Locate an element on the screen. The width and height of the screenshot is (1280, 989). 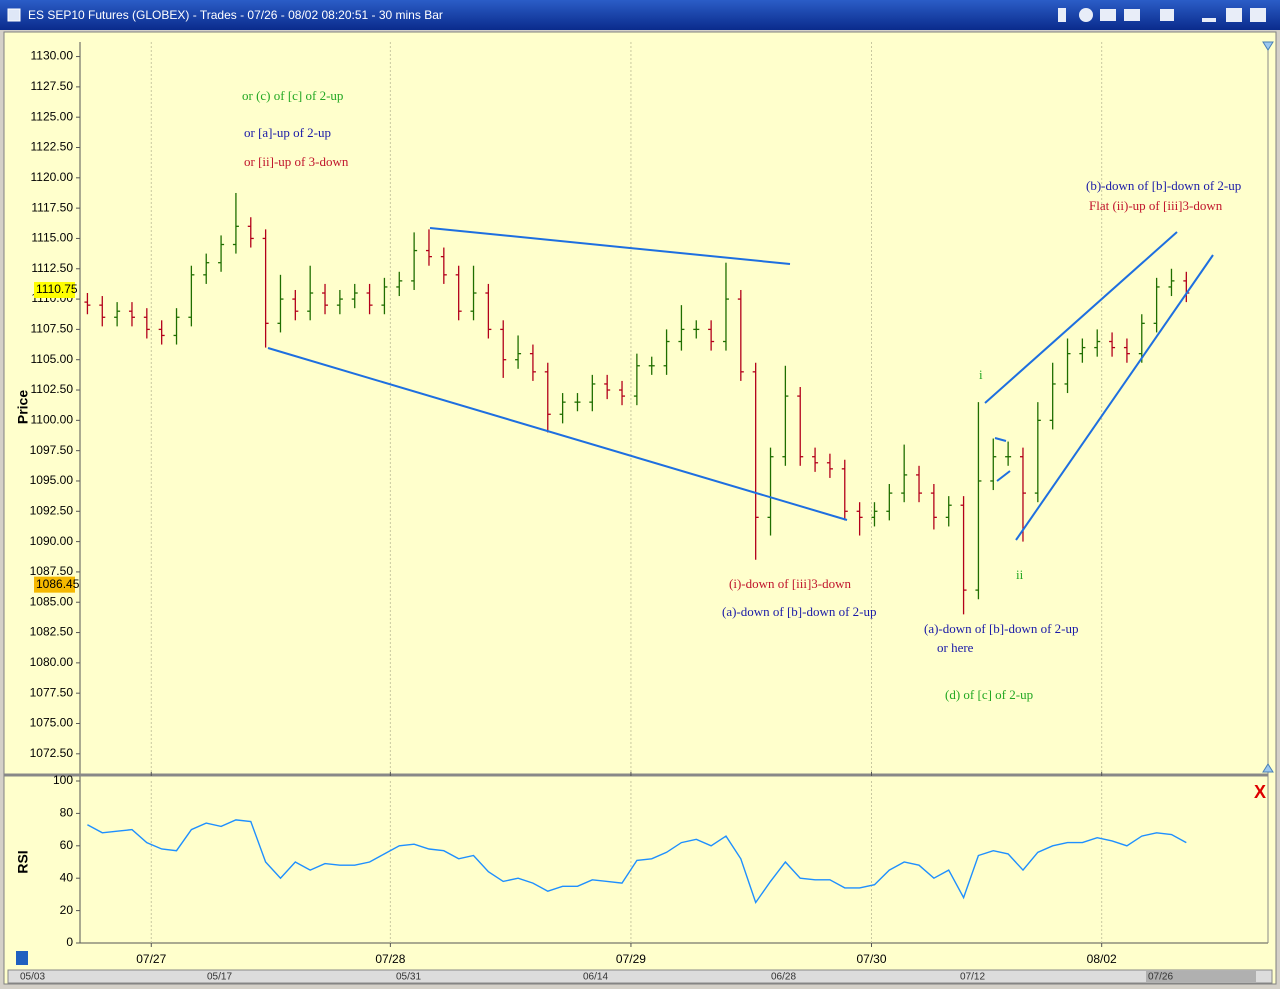
y-tick-label: 1102.50 is located at coordinates (52, 389).